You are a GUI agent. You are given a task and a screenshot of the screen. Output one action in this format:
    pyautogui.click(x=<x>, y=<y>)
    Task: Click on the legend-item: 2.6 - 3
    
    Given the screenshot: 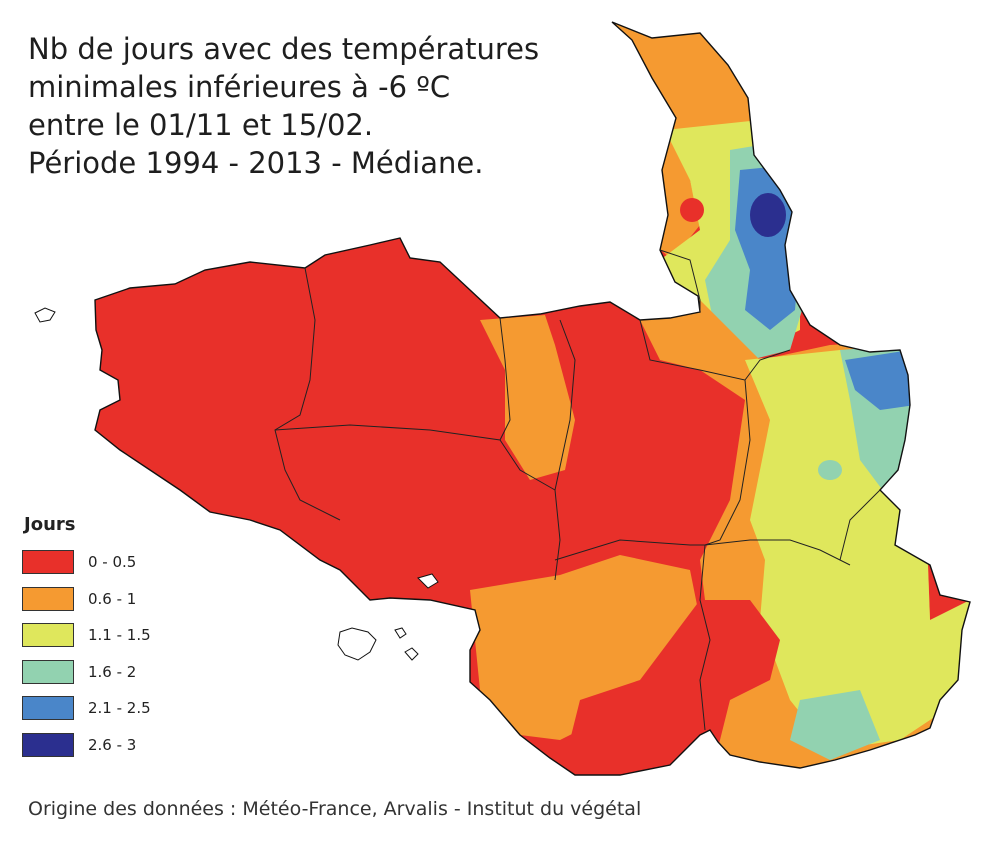 What is the action you would take?
    pyautogui.click(x=122, y=745)
    